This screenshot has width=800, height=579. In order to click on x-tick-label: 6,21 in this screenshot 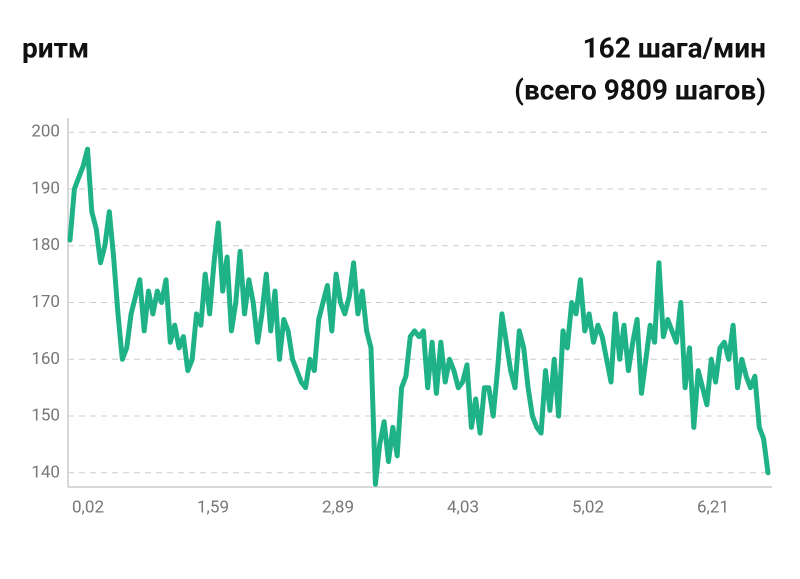, I will do `click(713, 507)`.